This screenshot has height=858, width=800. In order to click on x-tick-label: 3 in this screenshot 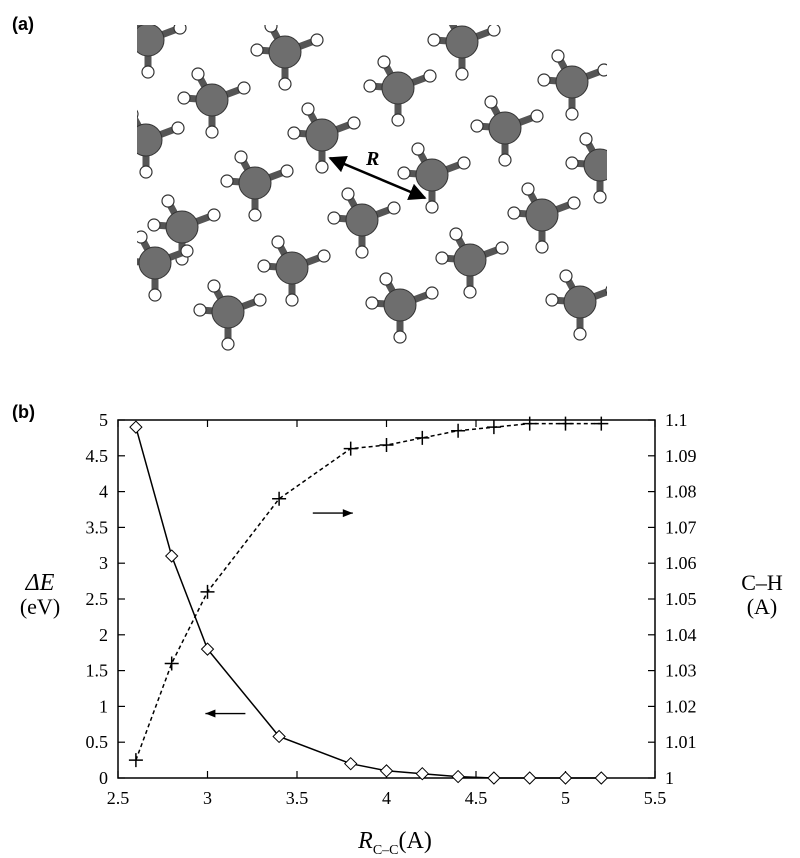, I will do `click(207, 798)`.